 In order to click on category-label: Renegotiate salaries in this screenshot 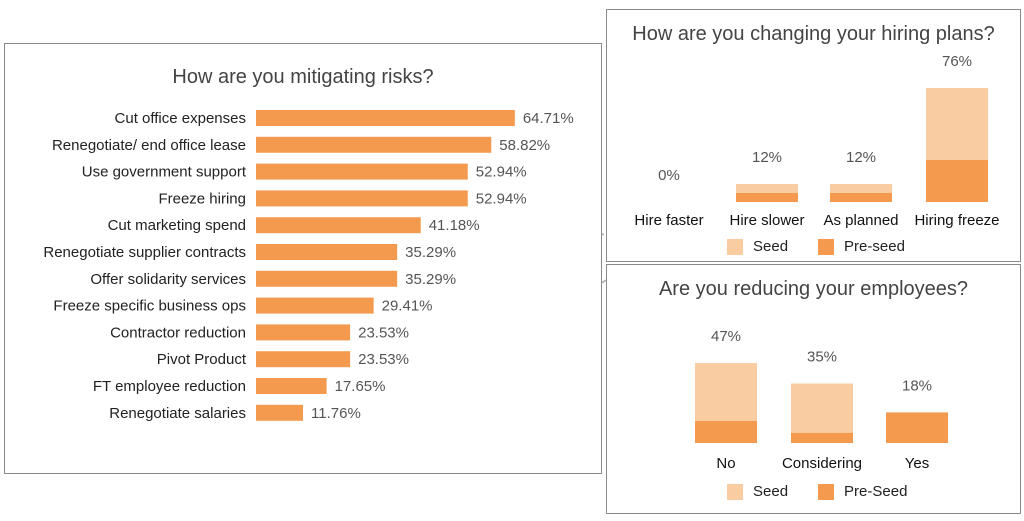, I will do `click(177, 413)`.